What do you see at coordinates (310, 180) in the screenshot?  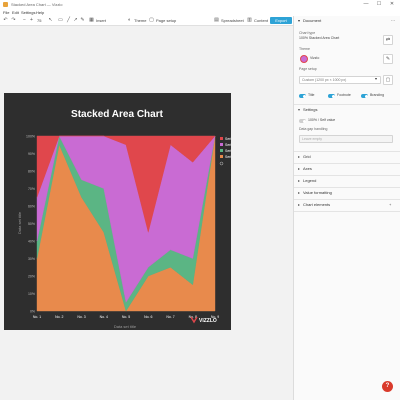 I see `legend-header: Legend` at bounding box center [310, 180].